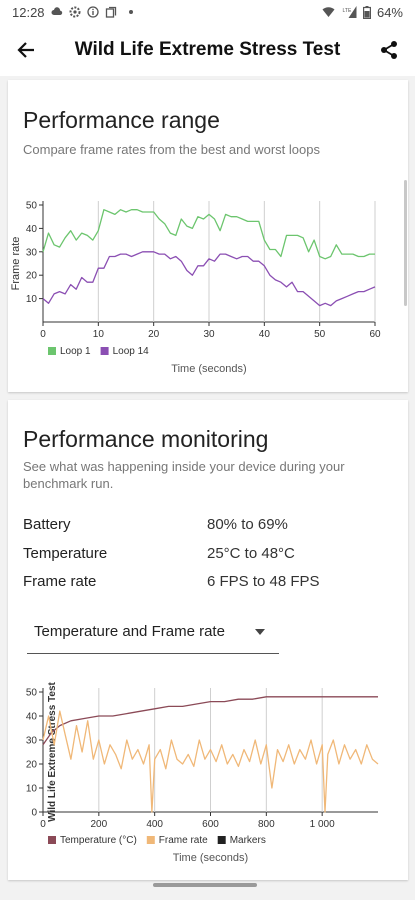  I want to click on x-tick-label: 600, so click(210, 824).